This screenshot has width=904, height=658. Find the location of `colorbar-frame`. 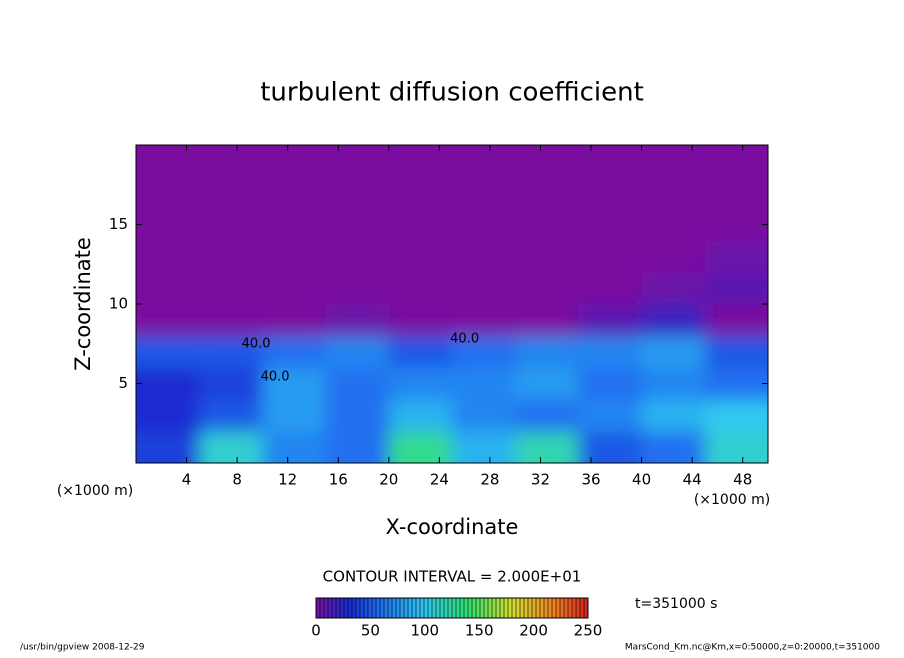

colorbar-frame is located at coordinates (452, 608).